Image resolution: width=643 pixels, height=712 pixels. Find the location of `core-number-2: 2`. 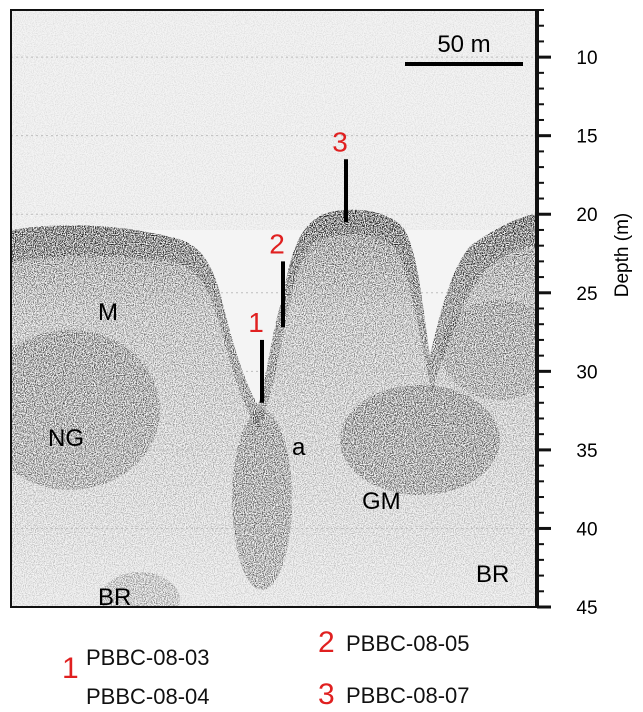

core-number-2: 2 is located at coordinates (277, 243).